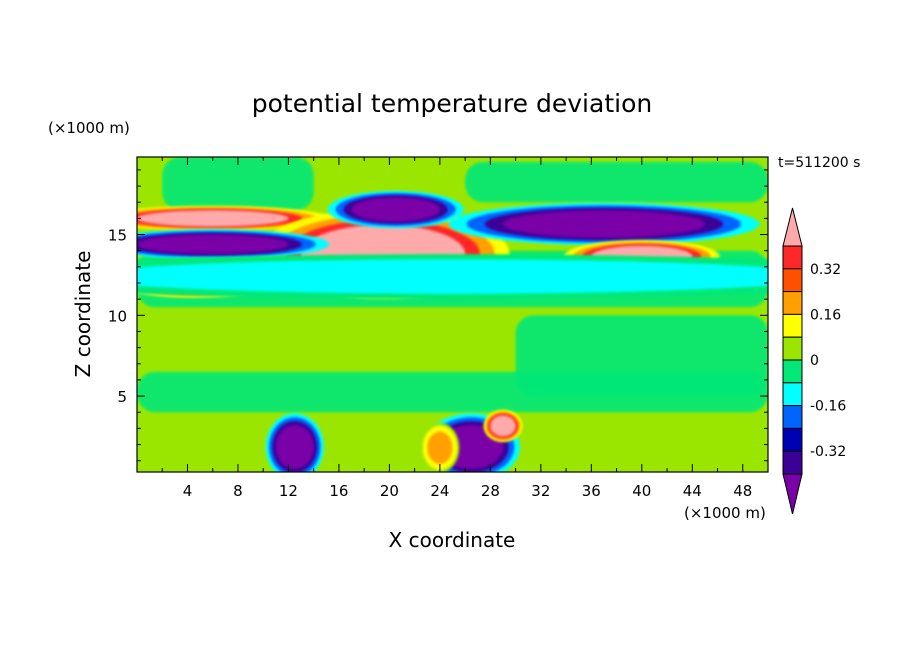 This screenshot has height=658, width=904. I want to click on x-tick-label: 48, so click(742, 491).